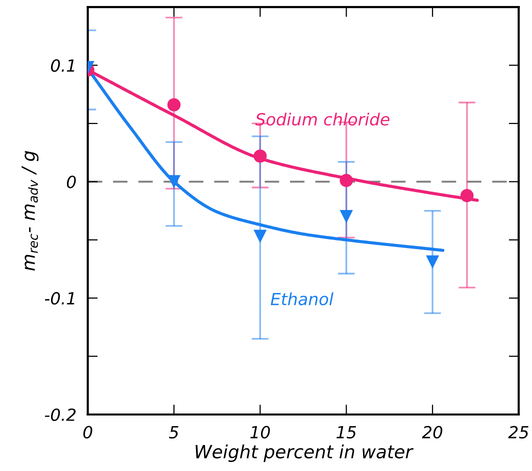 The width and height of the screenshot is (532, 471). Describe the element at coordinates (432, 432) in the screenshot. I see `x-tick-label: 20` at that location.